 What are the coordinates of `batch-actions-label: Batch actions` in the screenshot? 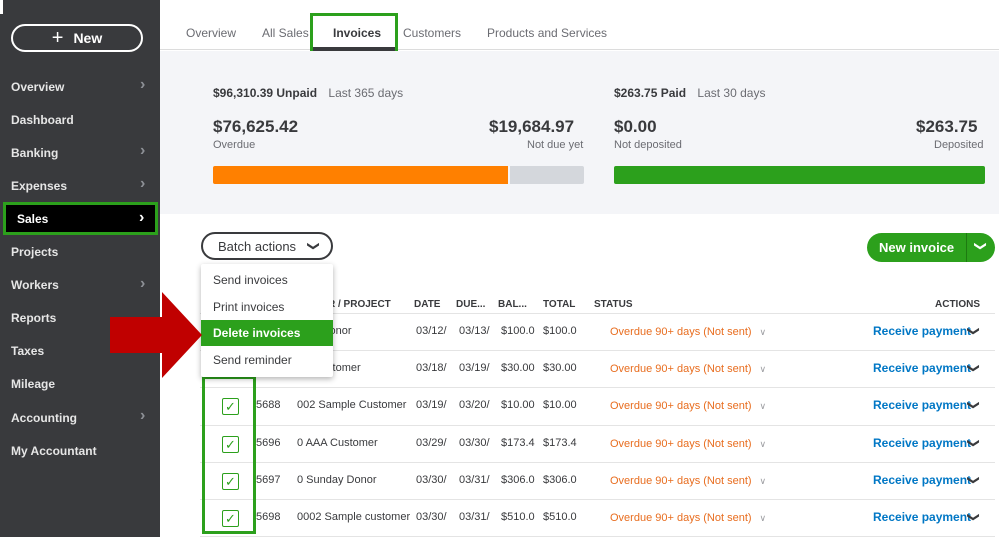 It's located at (257, 246).